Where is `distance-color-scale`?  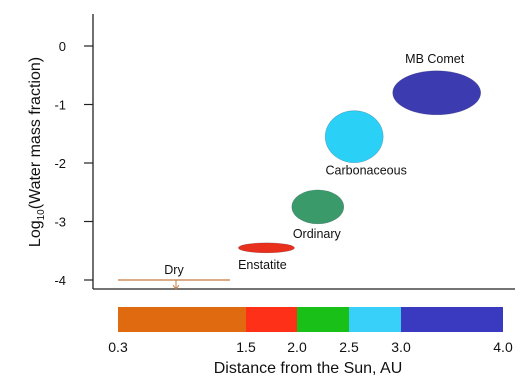 distance-color-scale is located at coordinates (310, 319).